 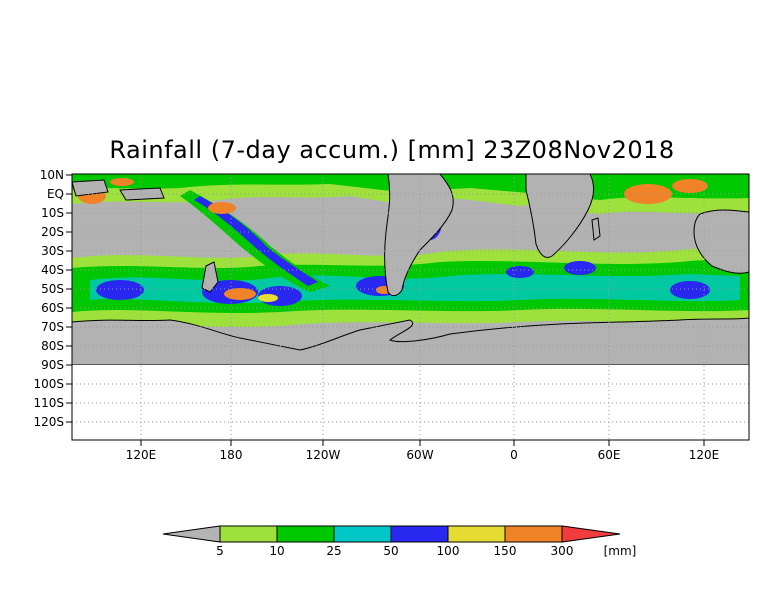 What do you see at coordinates (721, 241) in the screenshot?
I see `australia` at bounding box center [721, 241].